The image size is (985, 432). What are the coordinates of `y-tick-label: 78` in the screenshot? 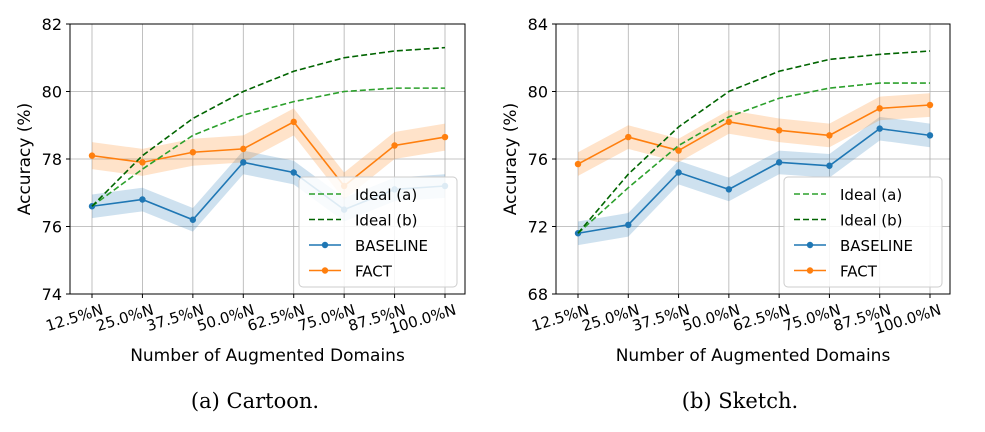 It's located at (52, 159).